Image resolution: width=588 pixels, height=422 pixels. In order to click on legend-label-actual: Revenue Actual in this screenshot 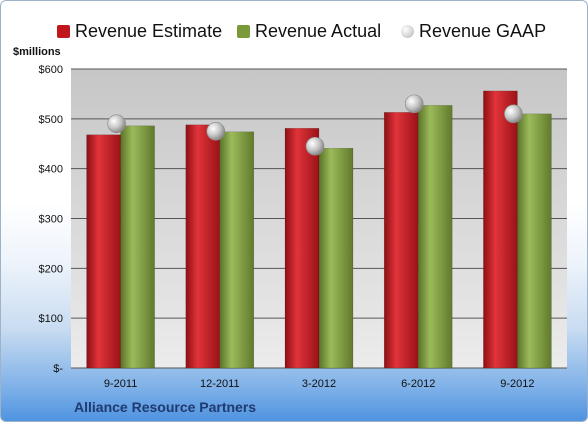, I will do `click(318, 30)`.